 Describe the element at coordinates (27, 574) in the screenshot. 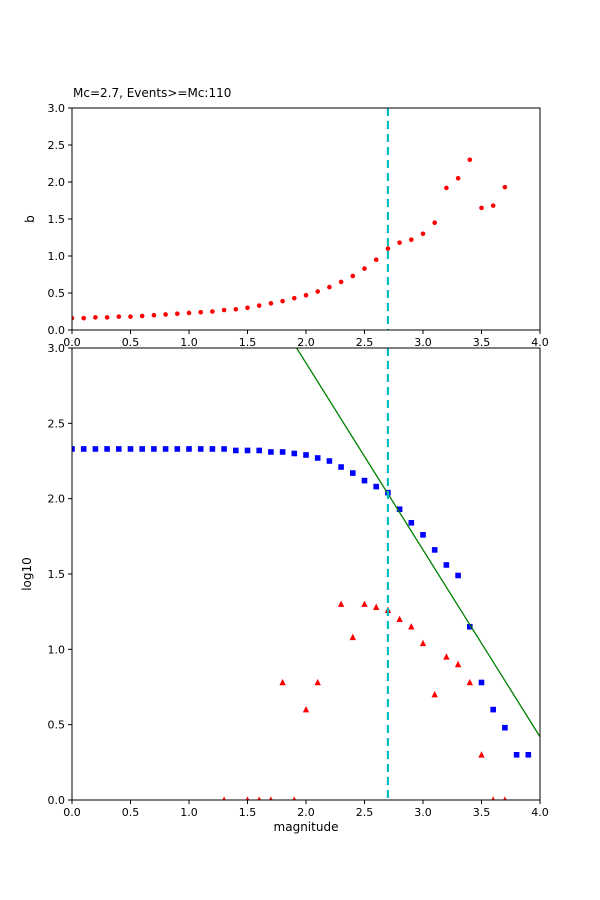

I see `bottom-y-axis-label: log10` at that location.